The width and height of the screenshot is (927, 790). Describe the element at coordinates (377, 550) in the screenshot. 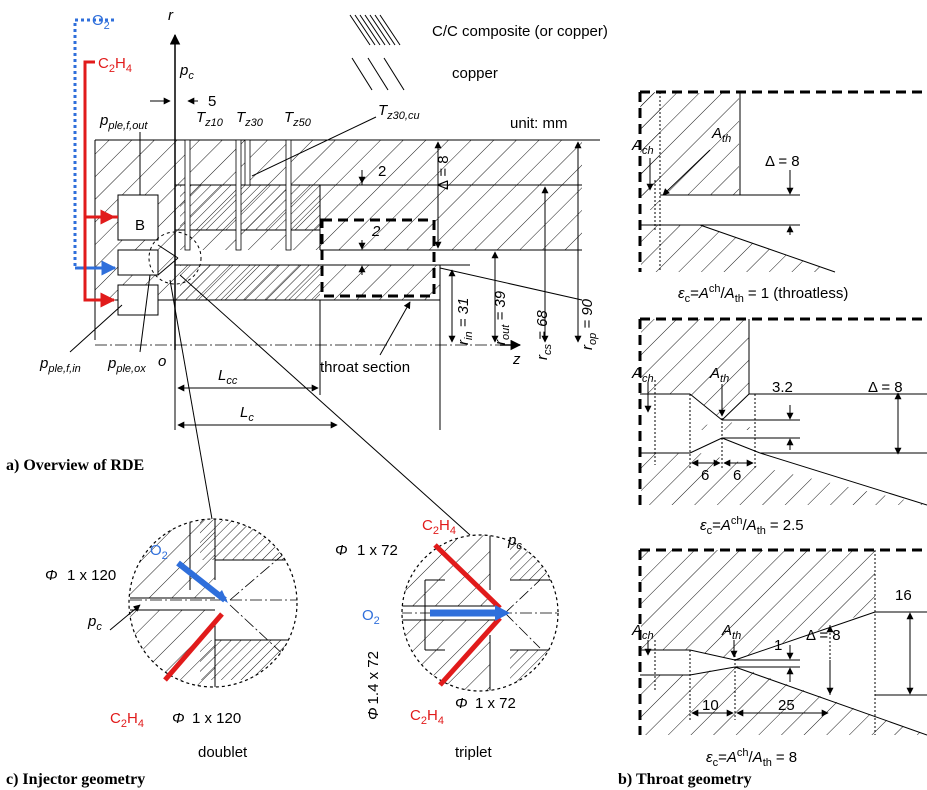

I see `triplet-phi-72-top: 1 x 72` at that location.